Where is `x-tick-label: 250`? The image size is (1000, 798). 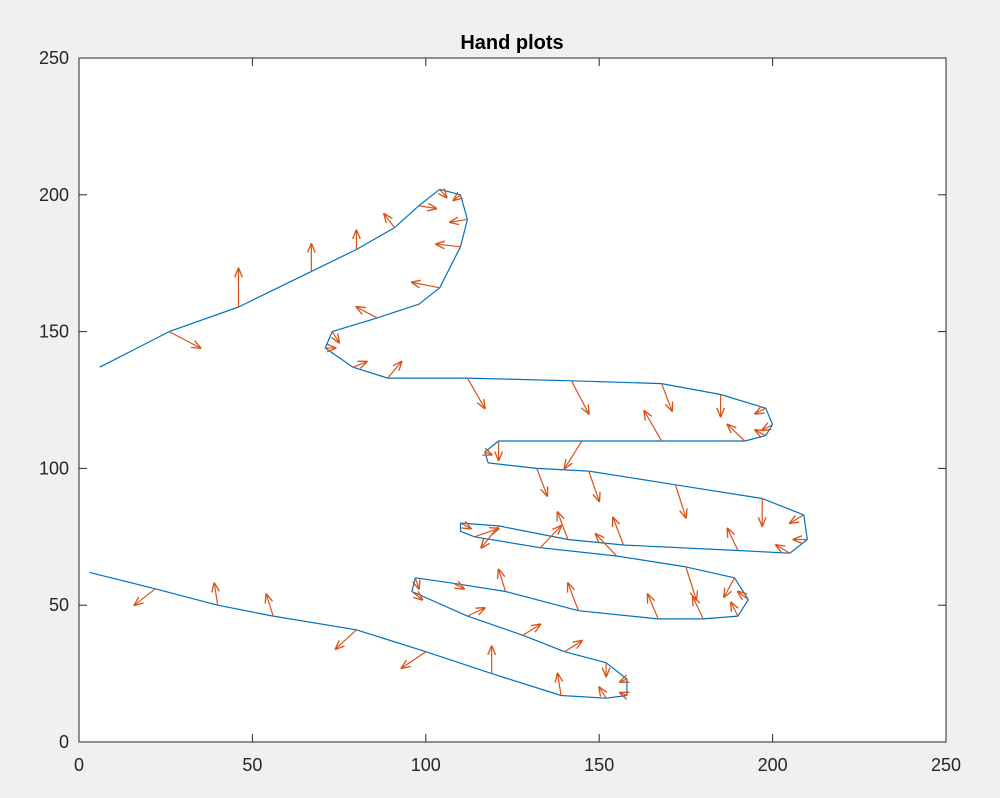 x-tick-label: 250 is located at coordinates (946, 765).